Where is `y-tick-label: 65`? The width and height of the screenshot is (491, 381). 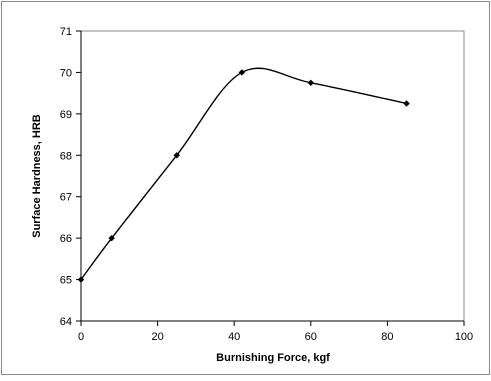 y-tick-label: 65 is located at coordinates (66, 281).